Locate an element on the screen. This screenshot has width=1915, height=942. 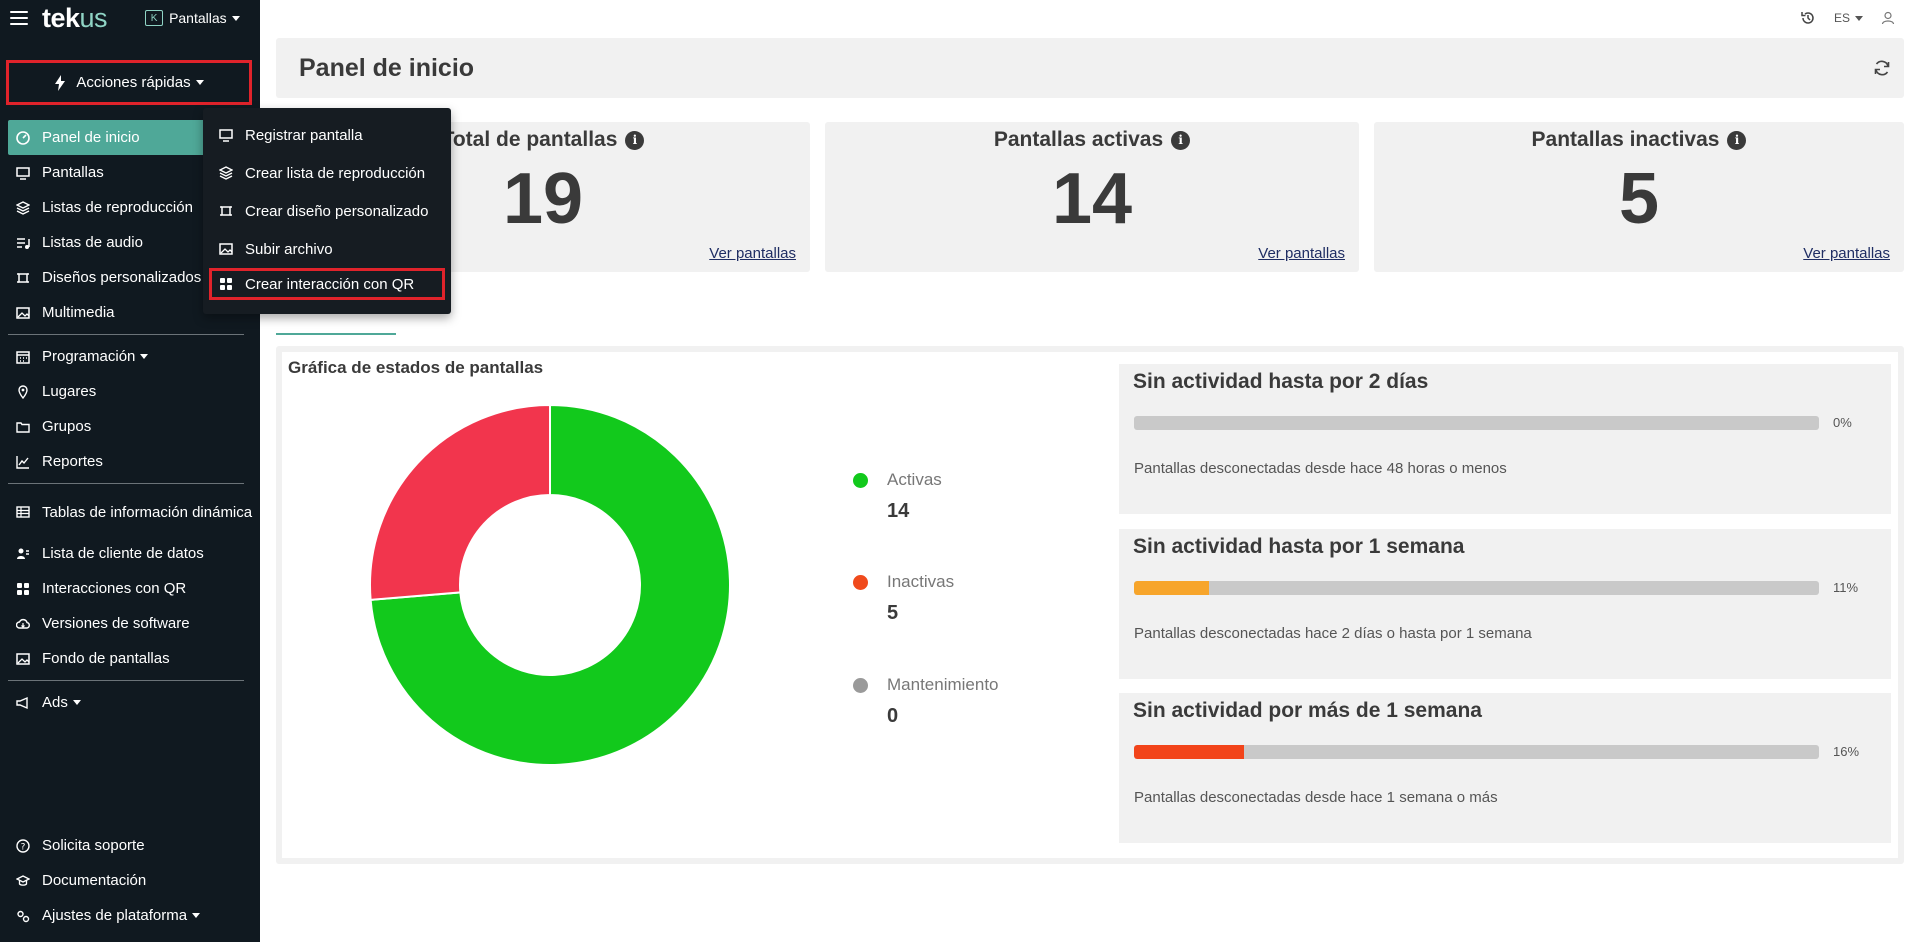
scope-badge: K is located at coordinates (154, 18).